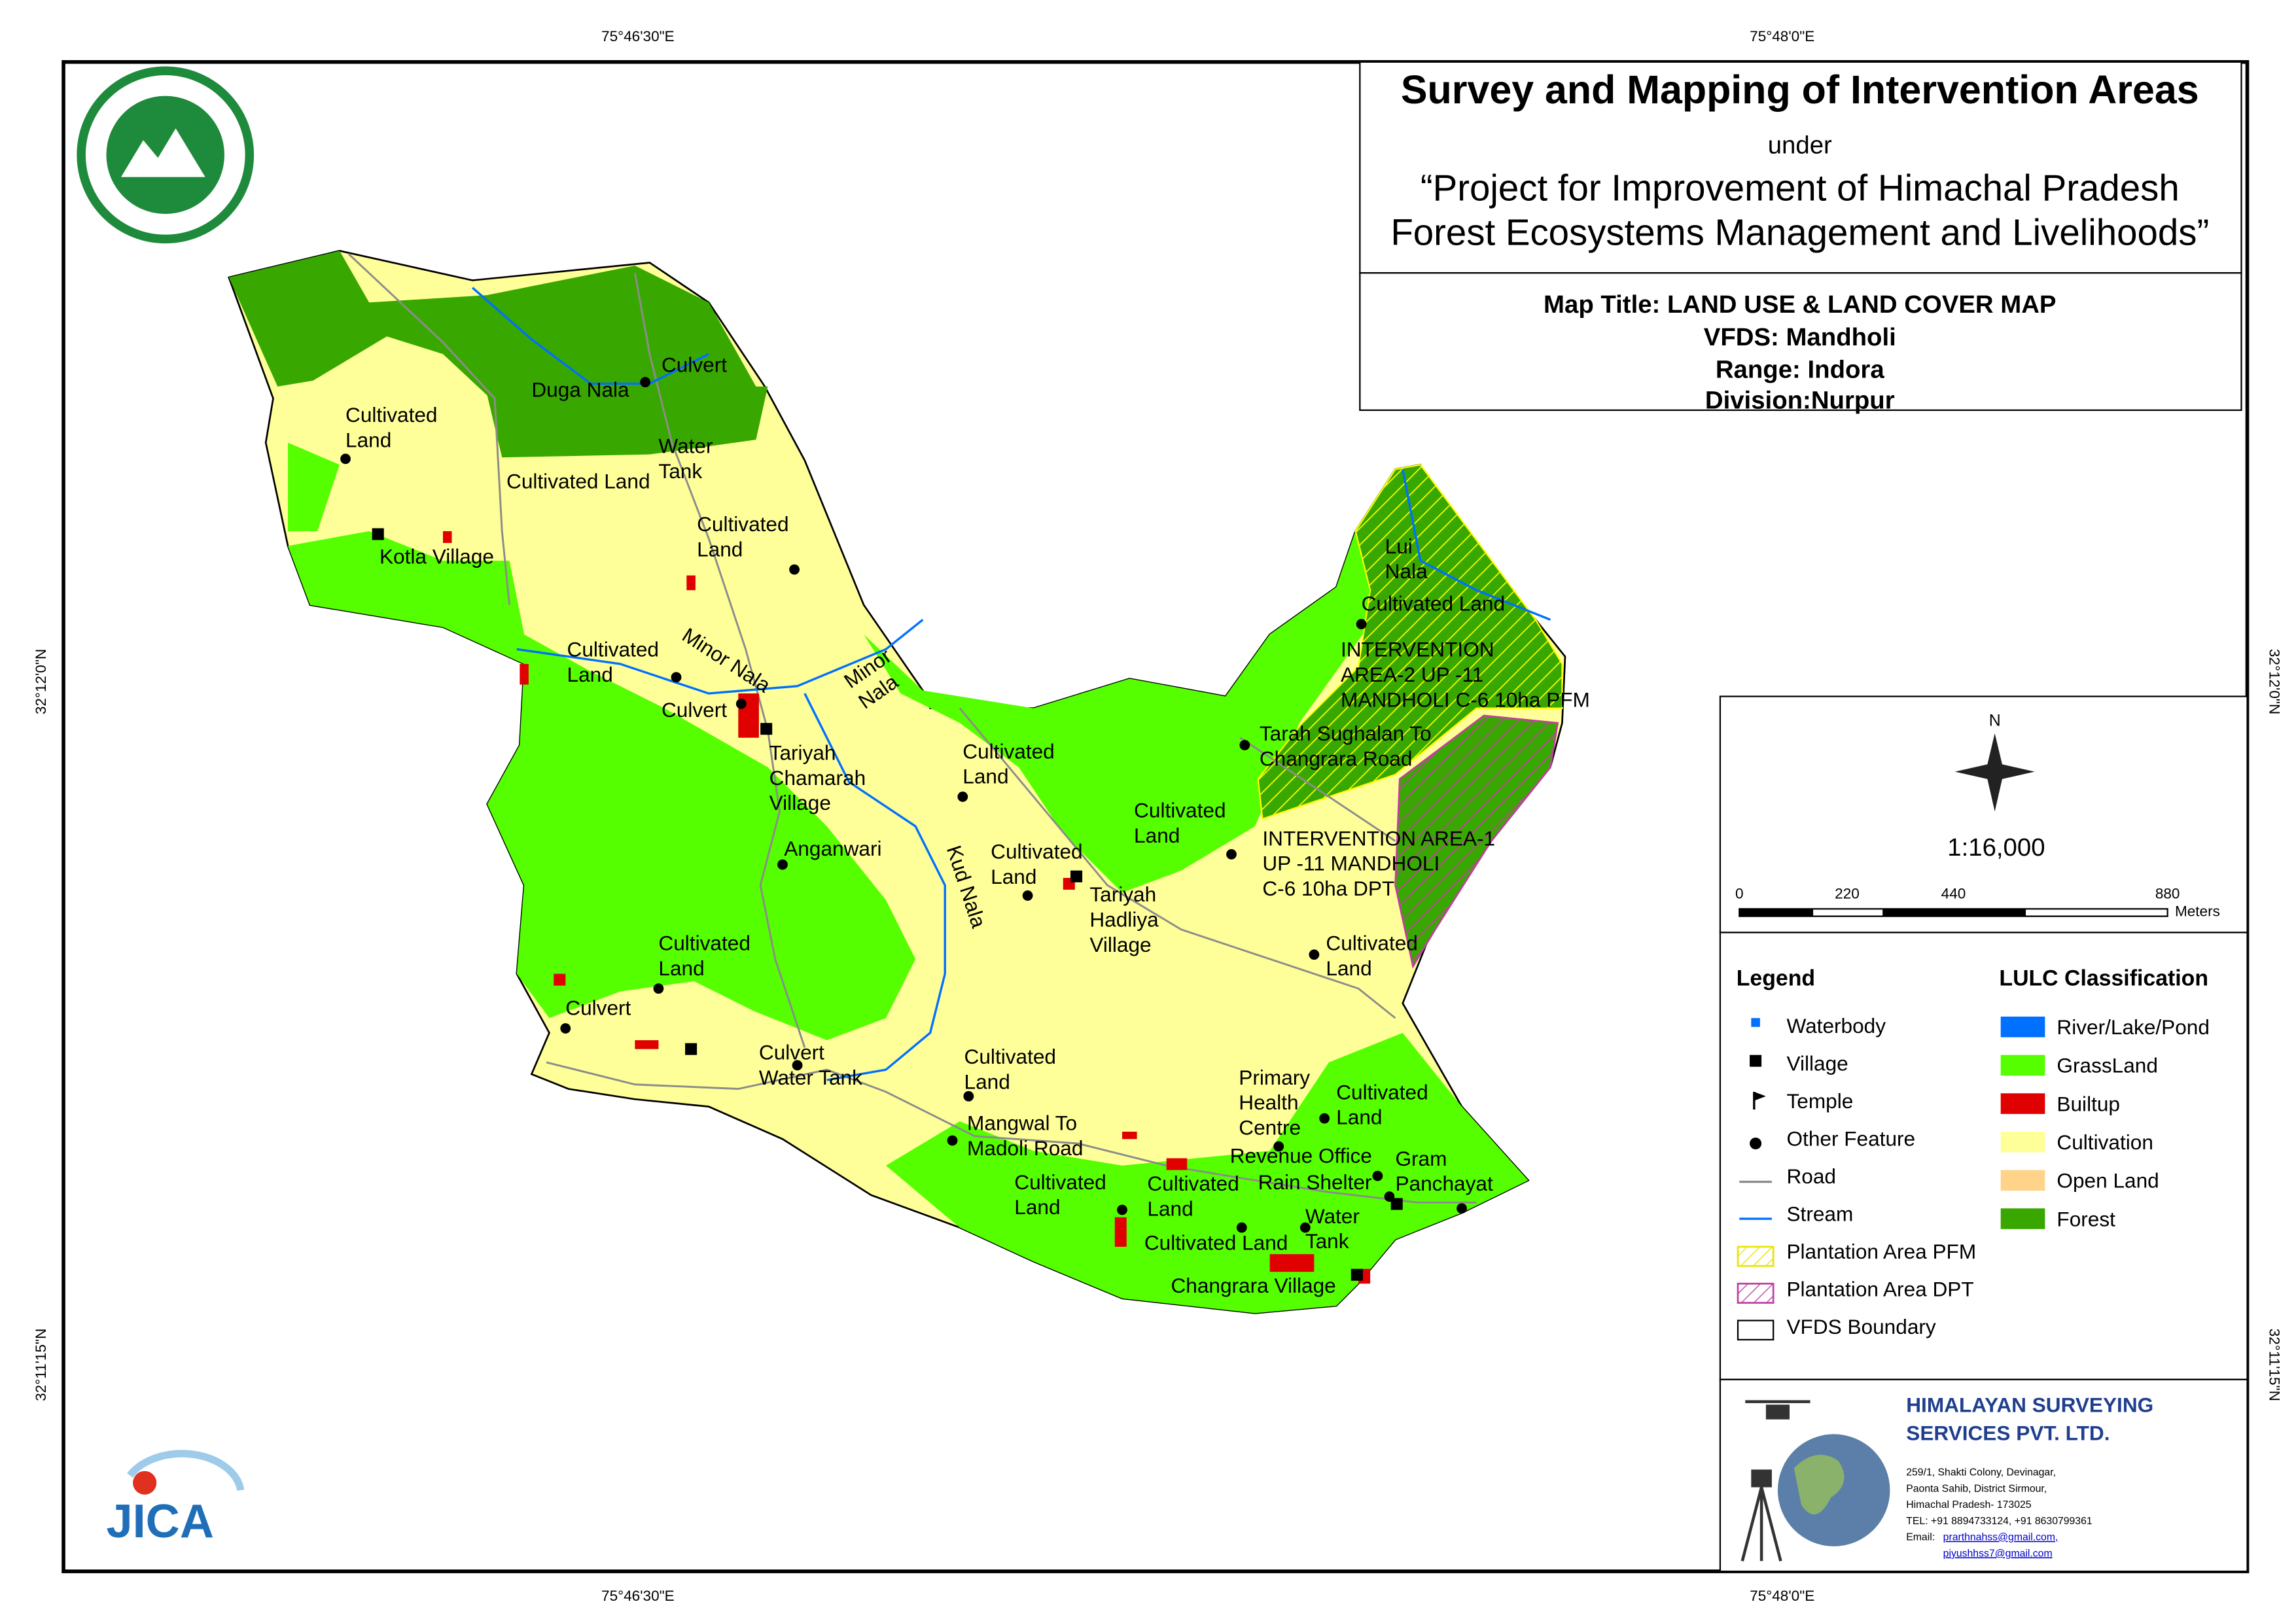 This screenshot has height=1623, width=2296. Describe the element at coordinates (1476, 842) in the screenshot. I see `plantation-dpt` at that location.